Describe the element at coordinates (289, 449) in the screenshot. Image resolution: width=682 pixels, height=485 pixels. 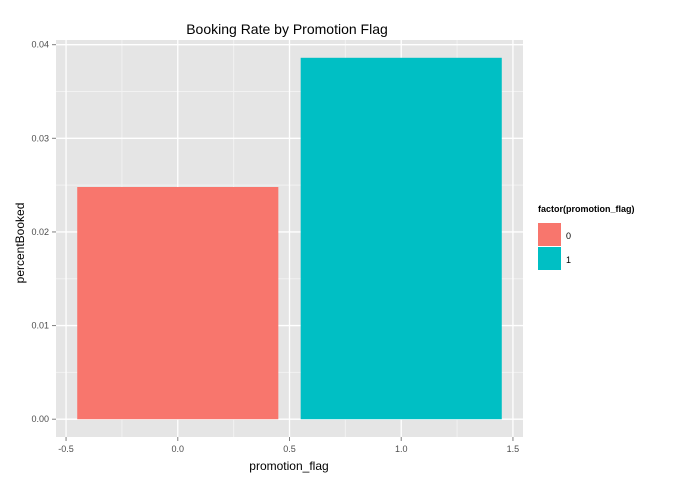
I see `x-tick-label: 0.5` at that location.